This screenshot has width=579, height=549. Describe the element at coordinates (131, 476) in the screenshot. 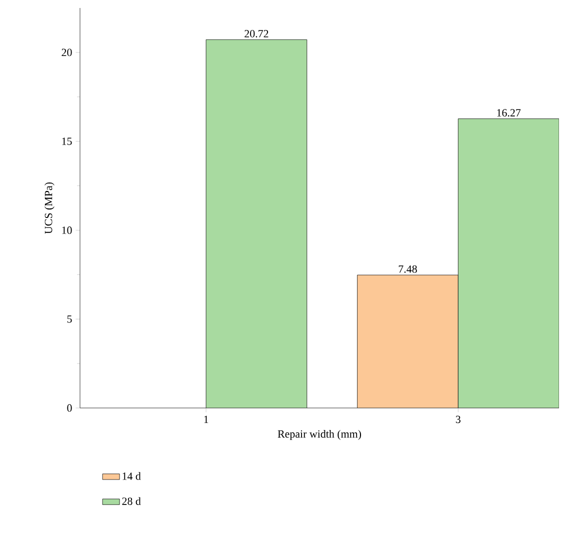

I see `legend-label: 14 d` at that location.